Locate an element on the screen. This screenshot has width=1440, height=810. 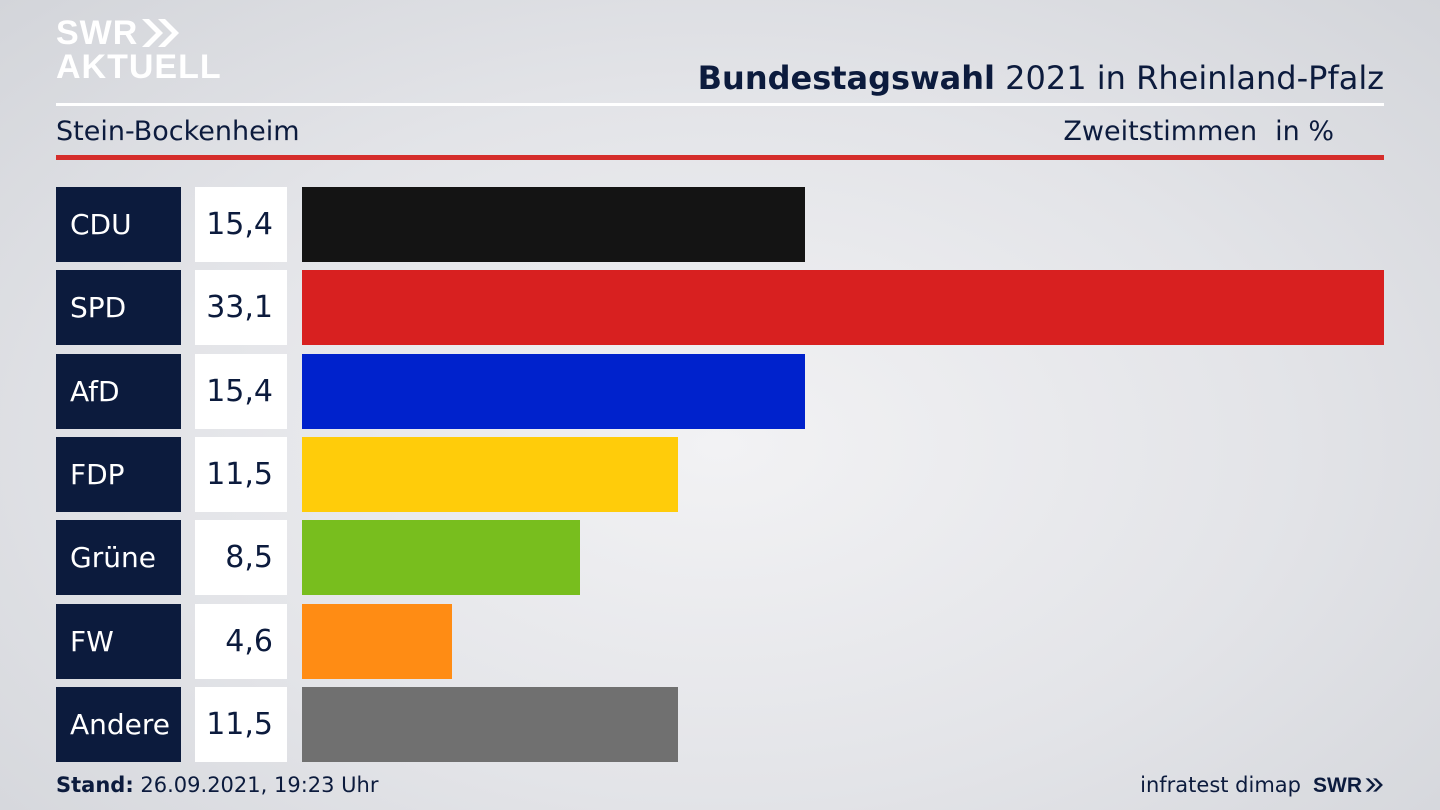
bar-row-fdp: FDP 11,5 is located at coordinates (720, 474).